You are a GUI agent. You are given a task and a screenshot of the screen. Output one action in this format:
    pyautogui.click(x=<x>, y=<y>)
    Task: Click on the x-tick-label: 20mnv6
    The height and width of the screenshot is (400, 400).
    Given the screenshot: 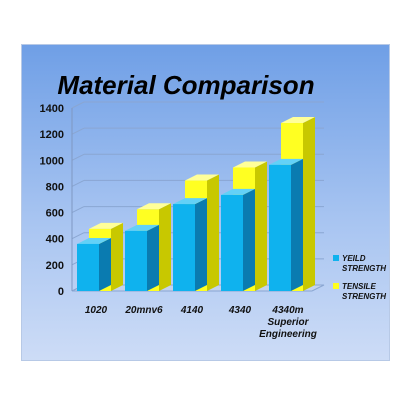 What is the action you would take?
    pyautogui.click(x=143, y=310)
    